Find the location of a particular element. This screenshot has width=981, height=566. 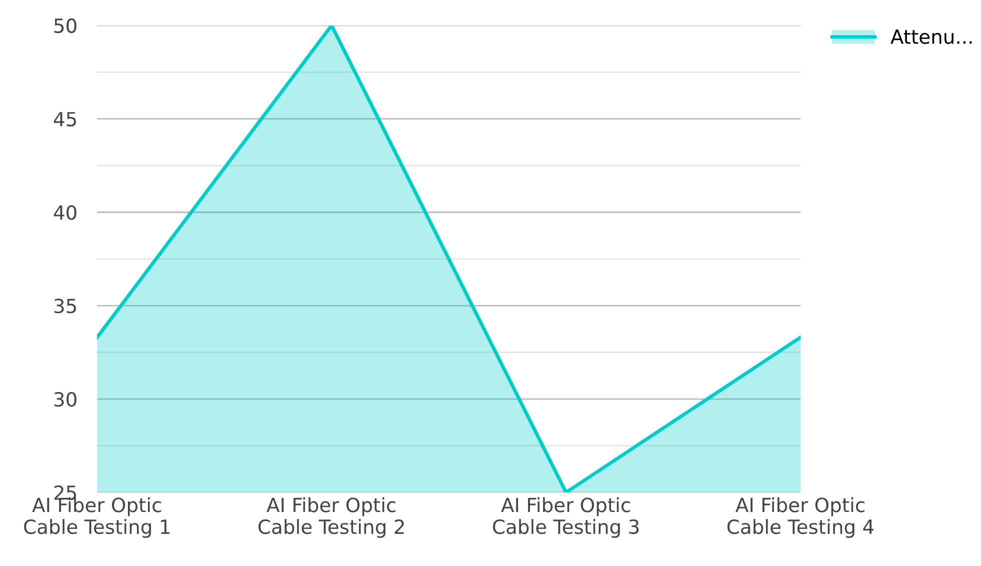

y-tick-label: 40 is located at coordinates (65, 212).